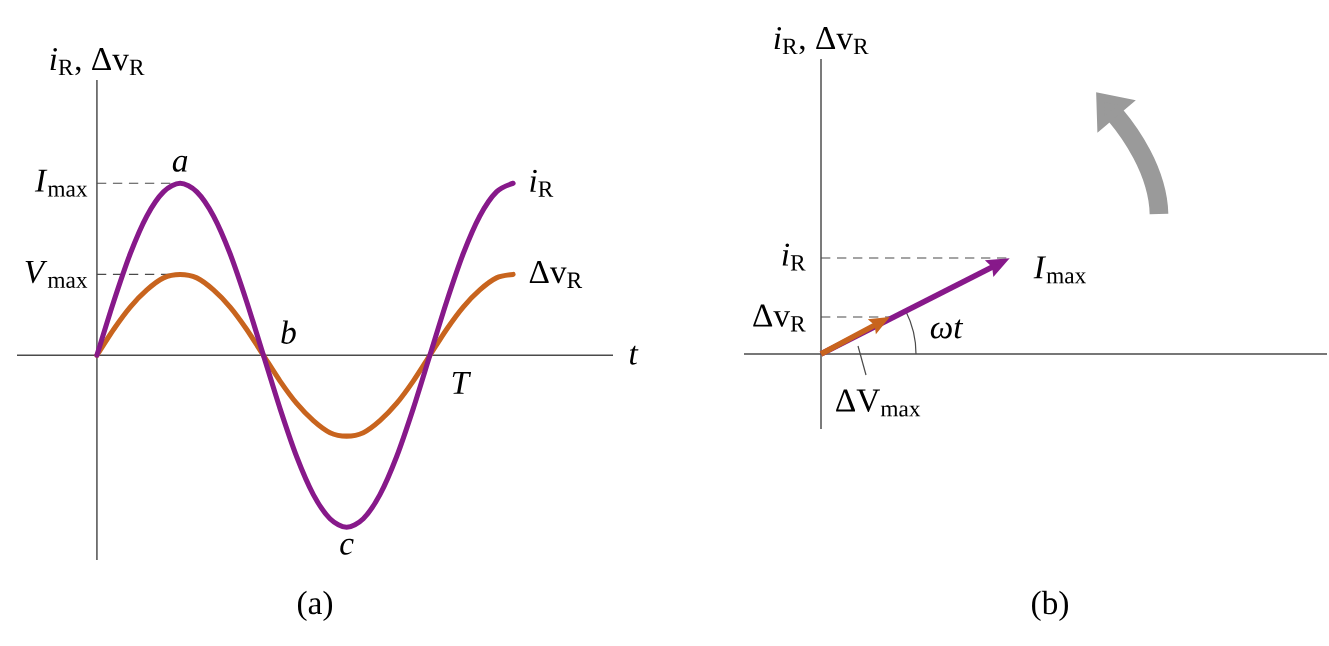 The width and height of the screenshot is (1329, 646). Describe the element at coordinates (462, 382) in the screenshot. I see `annotation: T` at that location.